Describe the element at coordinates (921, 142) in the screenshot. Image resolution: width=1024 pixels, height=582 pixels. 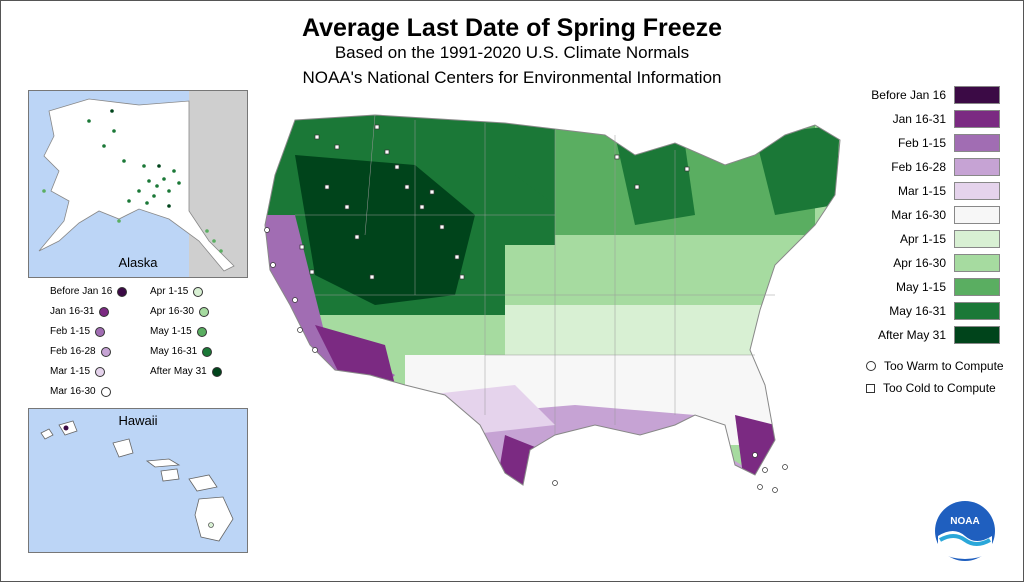
I see `legend-item-label: Feb 1-15` at that location.